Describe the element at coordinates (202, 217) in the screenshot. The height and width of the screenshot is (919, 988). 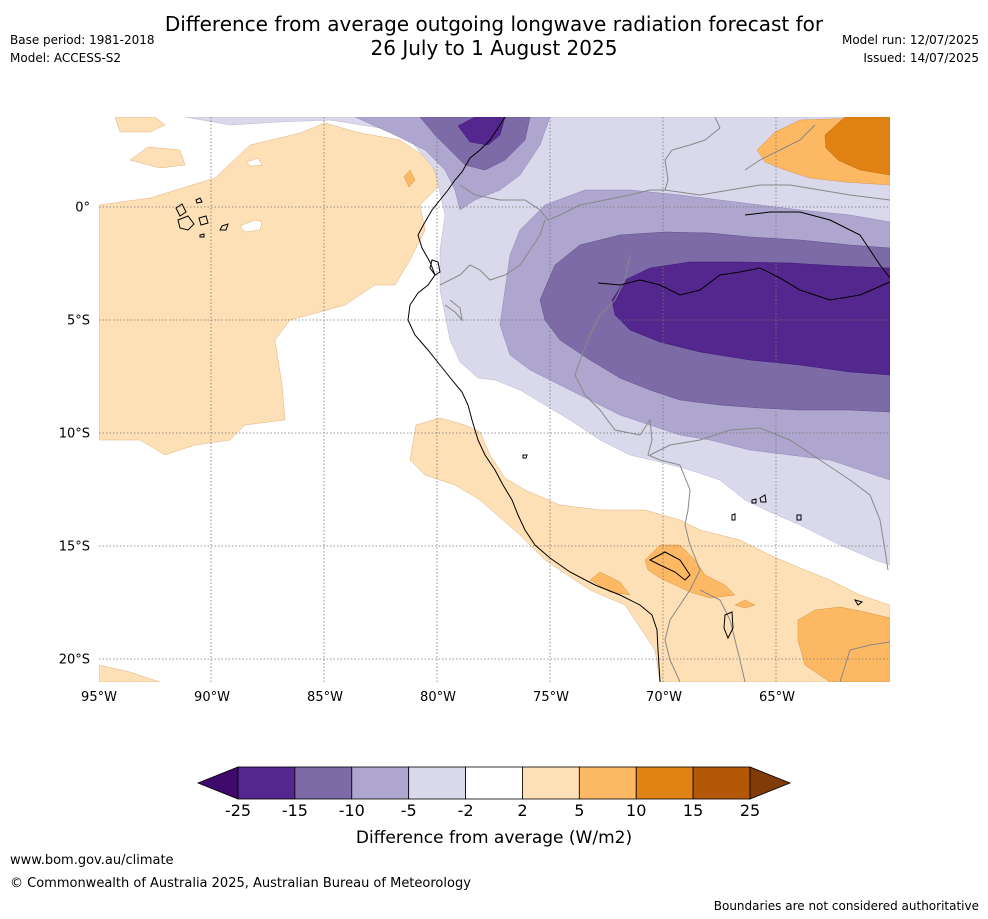
I see `galapagos-islands` at that location.